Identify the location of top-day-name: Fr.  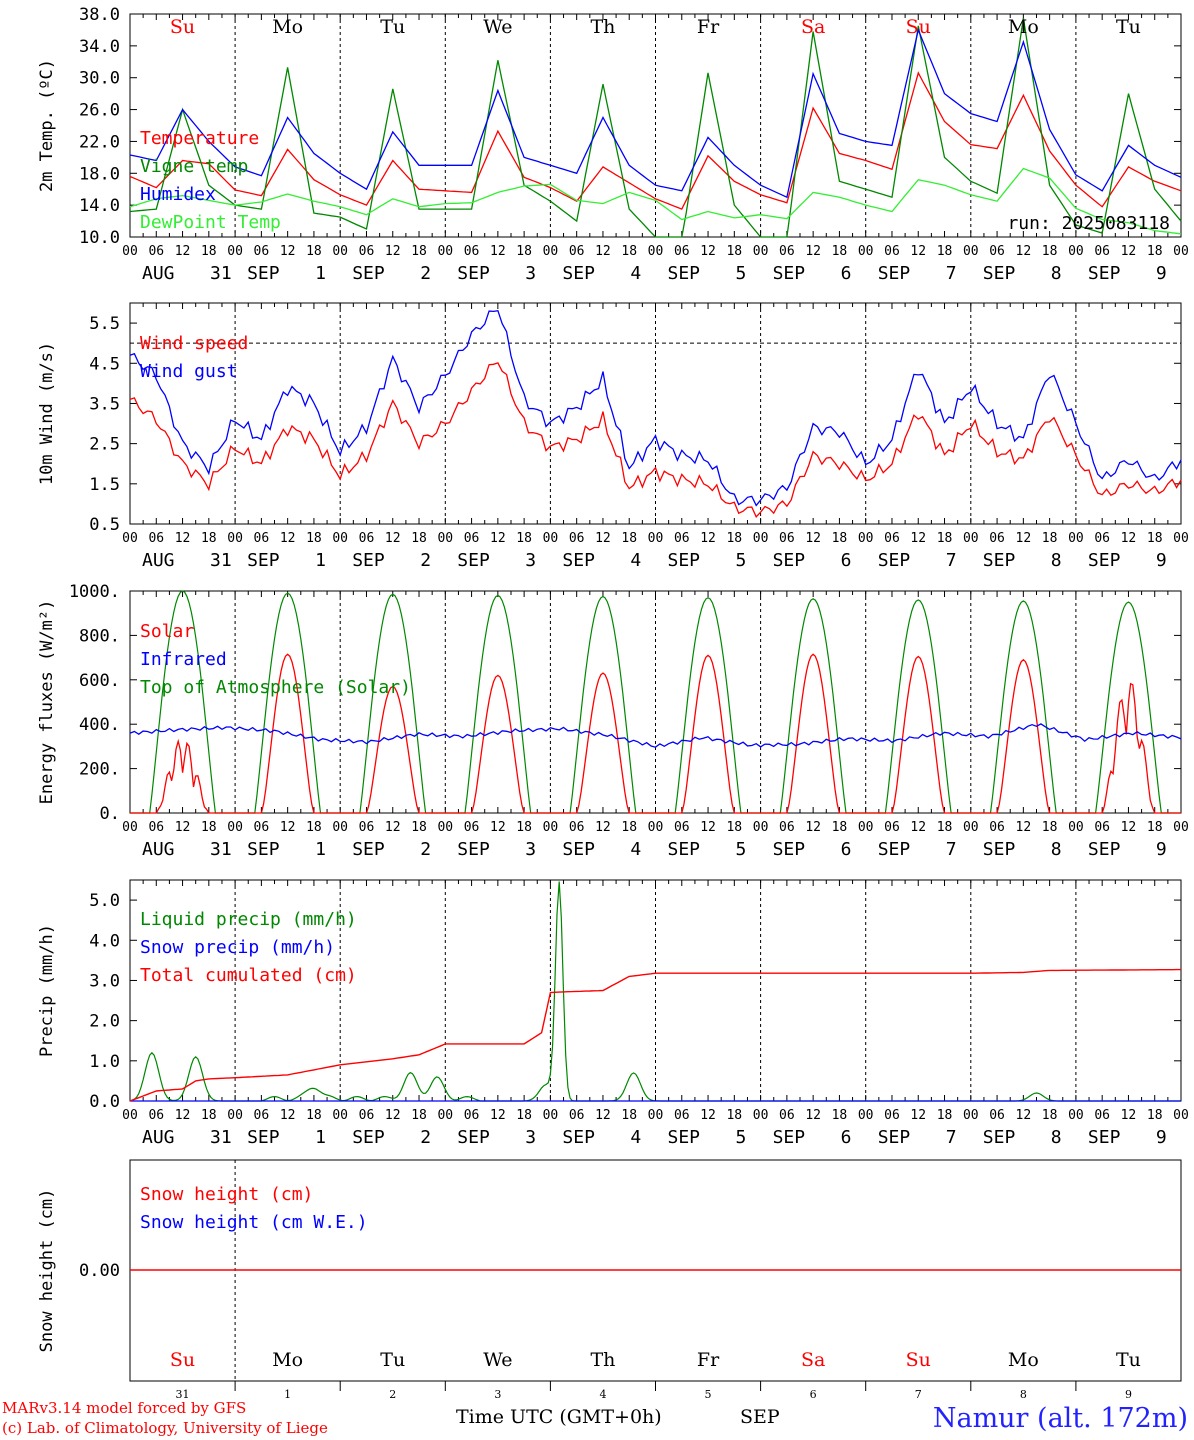
(708, 27).